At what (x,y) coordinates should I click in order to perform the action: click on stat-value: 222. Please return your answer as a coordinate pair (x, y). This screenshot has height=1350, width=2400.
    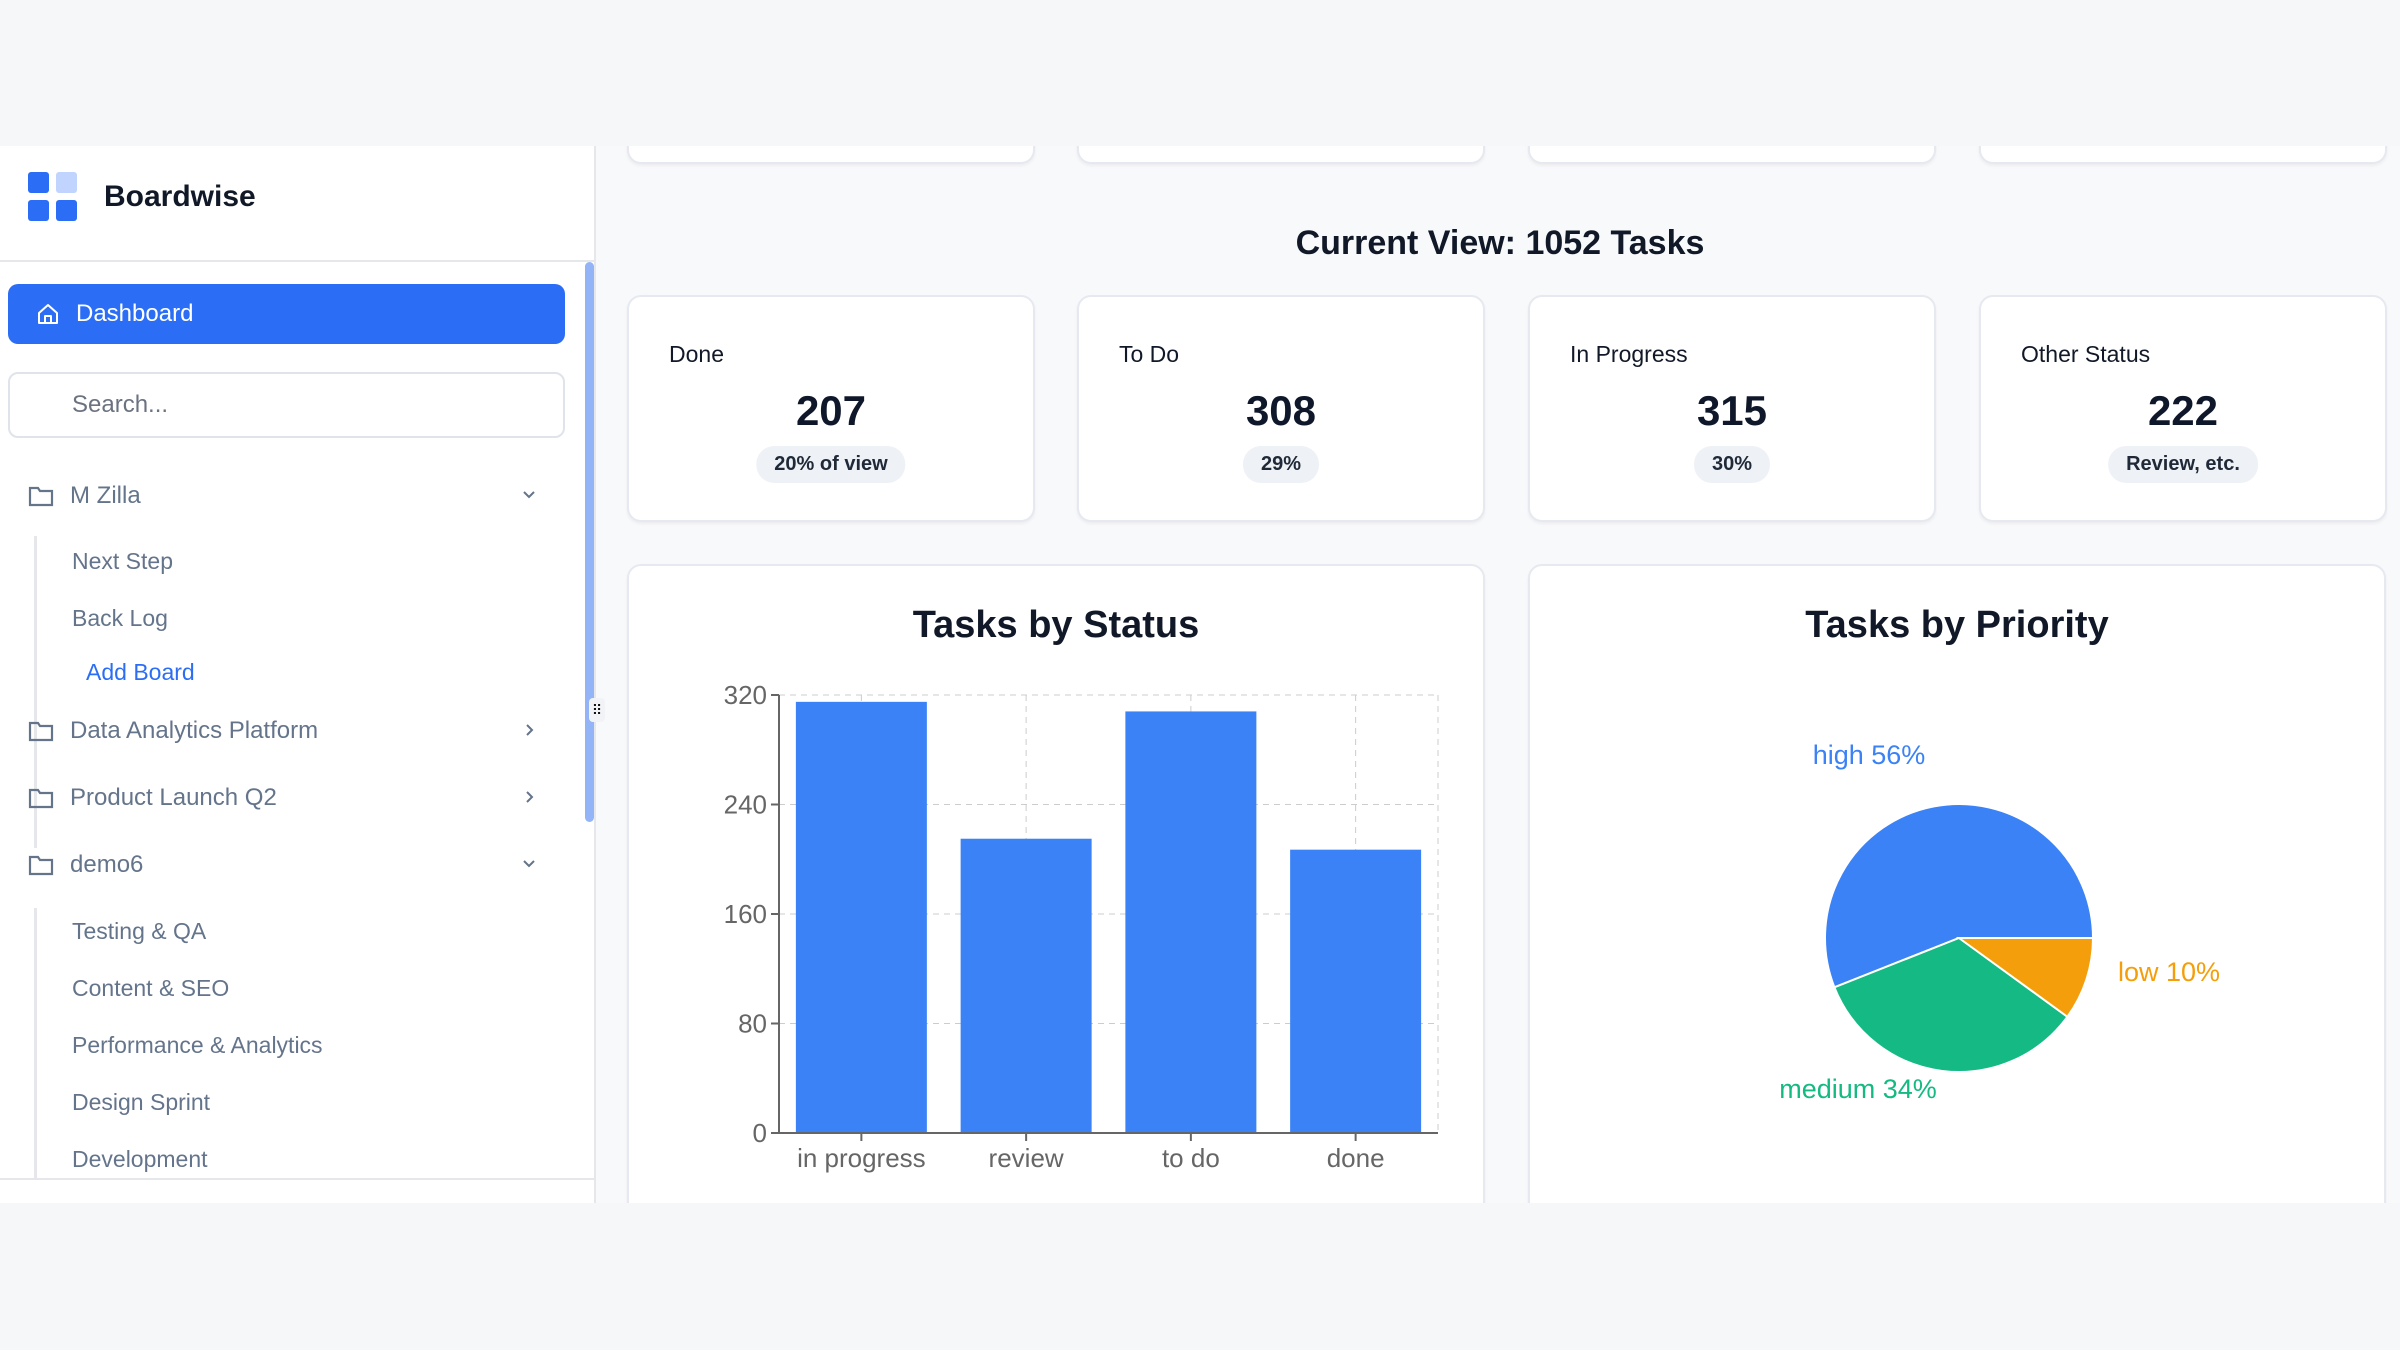
    Looking at the image, I should click on (2183, 410).